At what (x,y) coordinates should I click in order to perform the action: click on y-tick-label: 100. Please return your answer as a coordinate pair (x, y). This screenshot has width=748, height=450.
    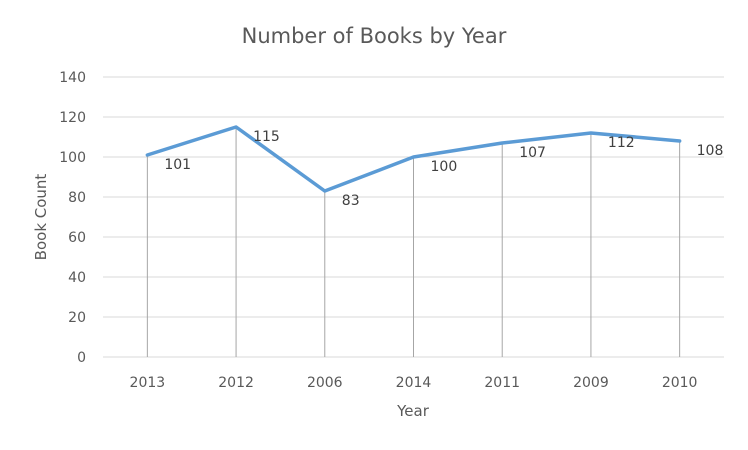
    Looking at the image, I should click on (72, 158).